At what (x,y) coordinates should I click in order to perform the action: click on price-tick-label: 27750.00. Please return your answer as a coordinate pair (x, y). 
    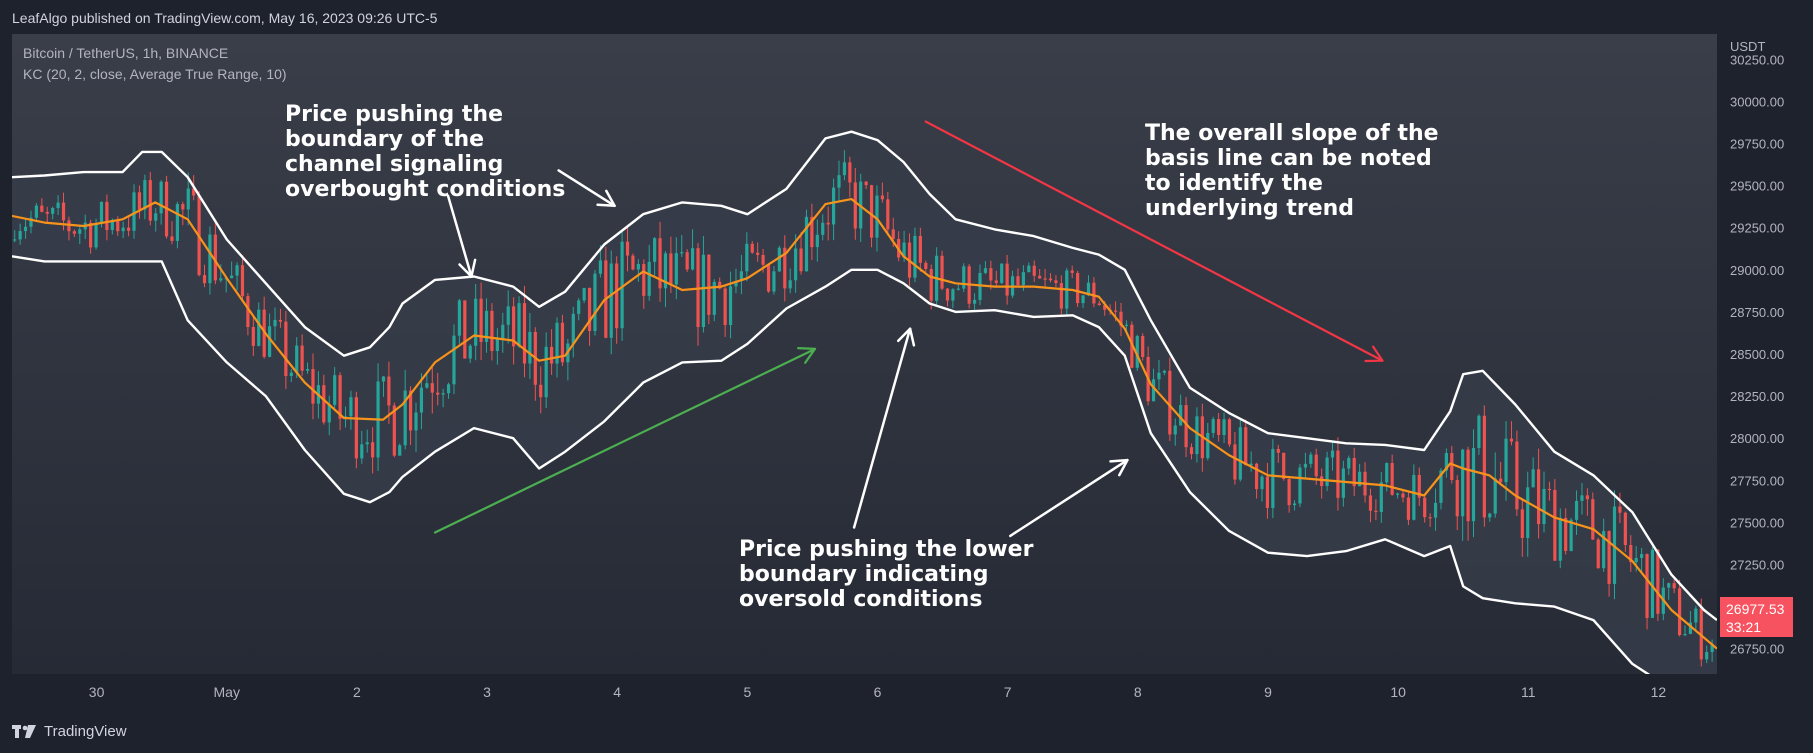
    Looking at the image, I should click on (1757, 480).